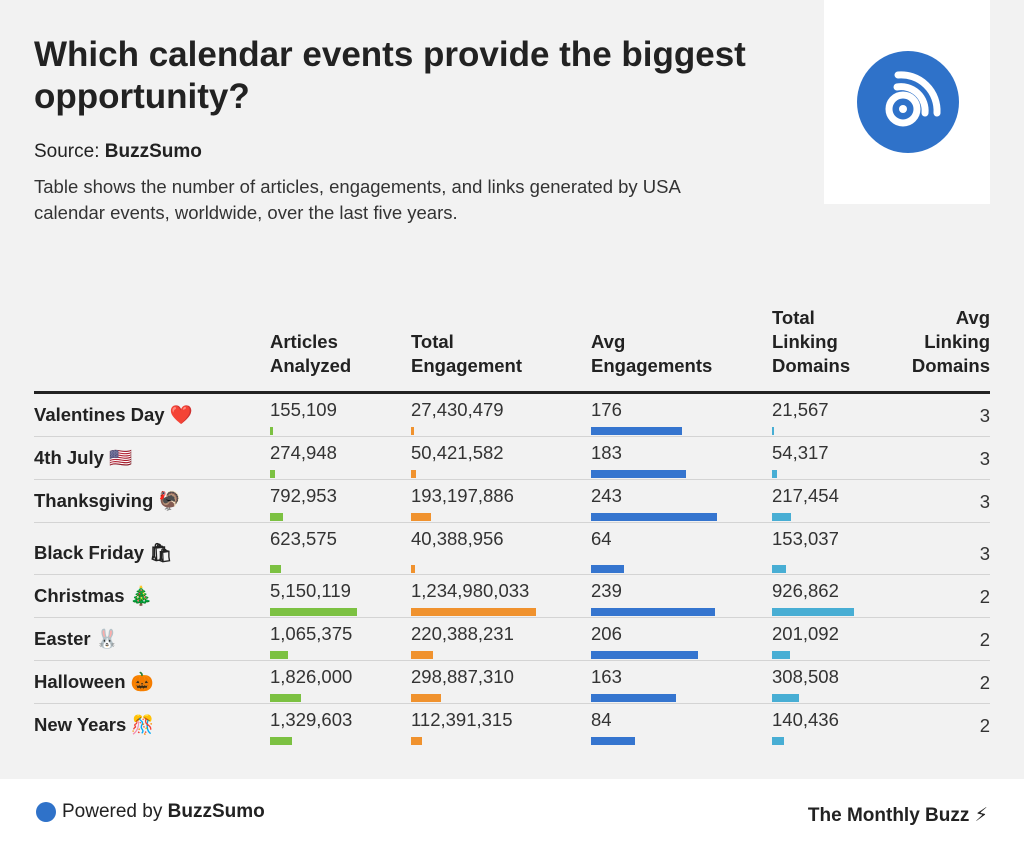 The height and width of the screenshot is (850, 1024). What do you see at coordinates (303, 495) in the screenshot?
I see `cell-articles: 792,953` at bounding box center [303, 495].